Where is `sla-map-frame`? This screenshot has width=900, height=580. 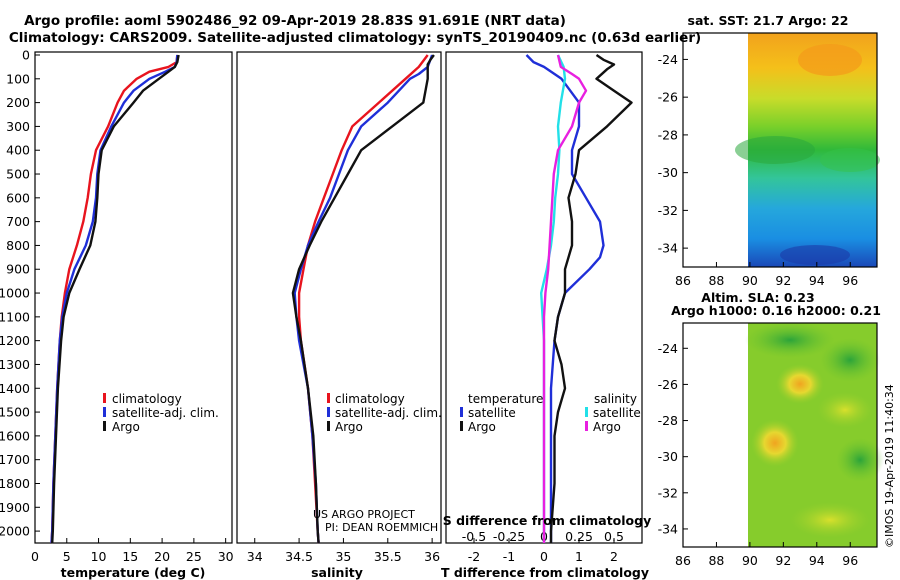 sla-map-frame is located at coordinates (780, 435).